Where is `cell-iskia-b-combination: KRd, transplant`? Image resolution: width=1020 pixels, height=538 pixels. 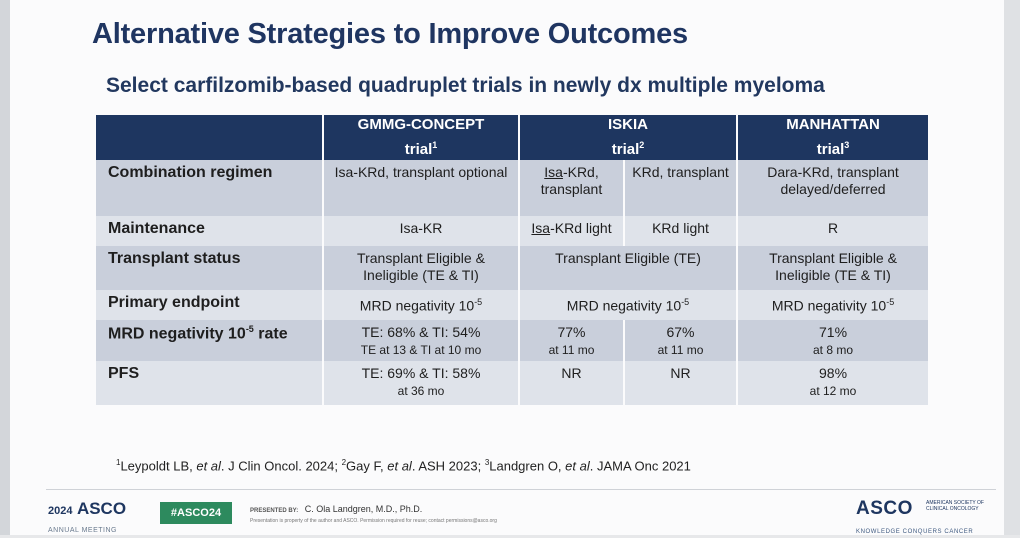 cell-iskia-b-combination: KRd, transplant is located at coordinates (680, 188).